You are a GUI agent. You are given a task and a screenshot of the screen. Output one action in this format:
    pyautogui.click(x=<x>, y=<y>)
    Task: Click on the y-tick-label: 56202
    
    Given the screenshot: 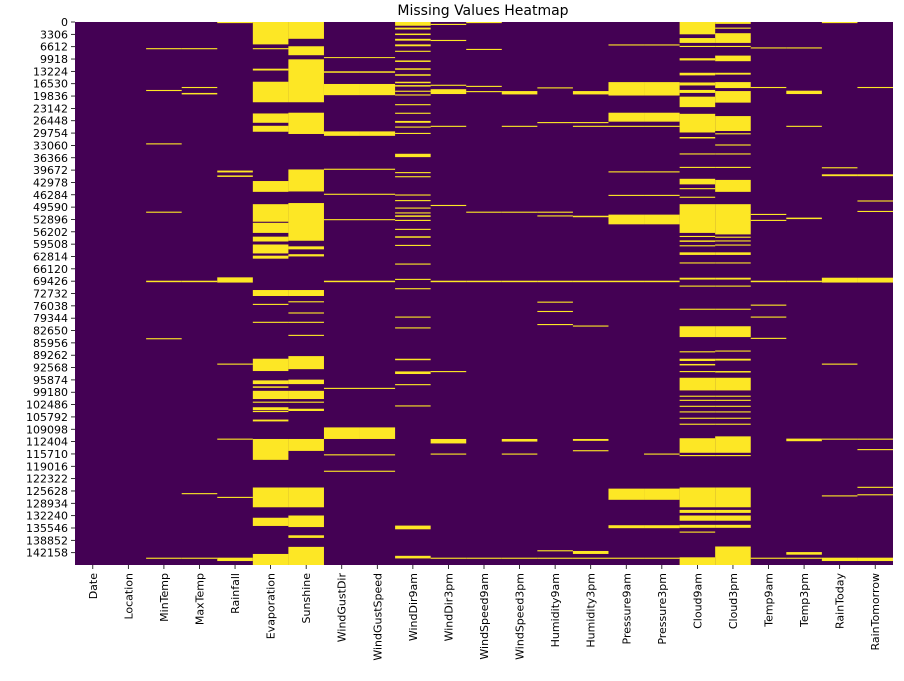 What is the action you would take?
    pyautogui.click(x=50, y=232)
    